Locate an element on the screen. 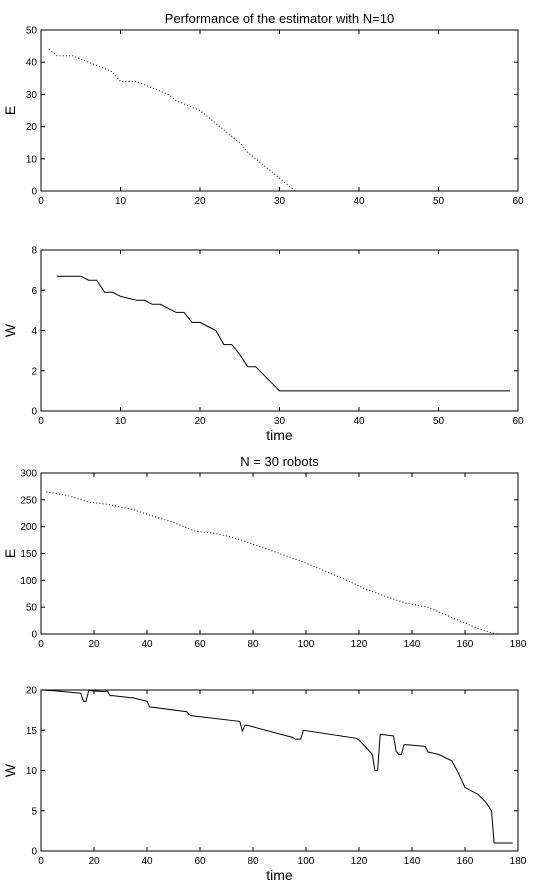 Image resolution: width=533 pixels, height=881 pixels. y-tick-label: 300 is located at coordinates (28, 474).